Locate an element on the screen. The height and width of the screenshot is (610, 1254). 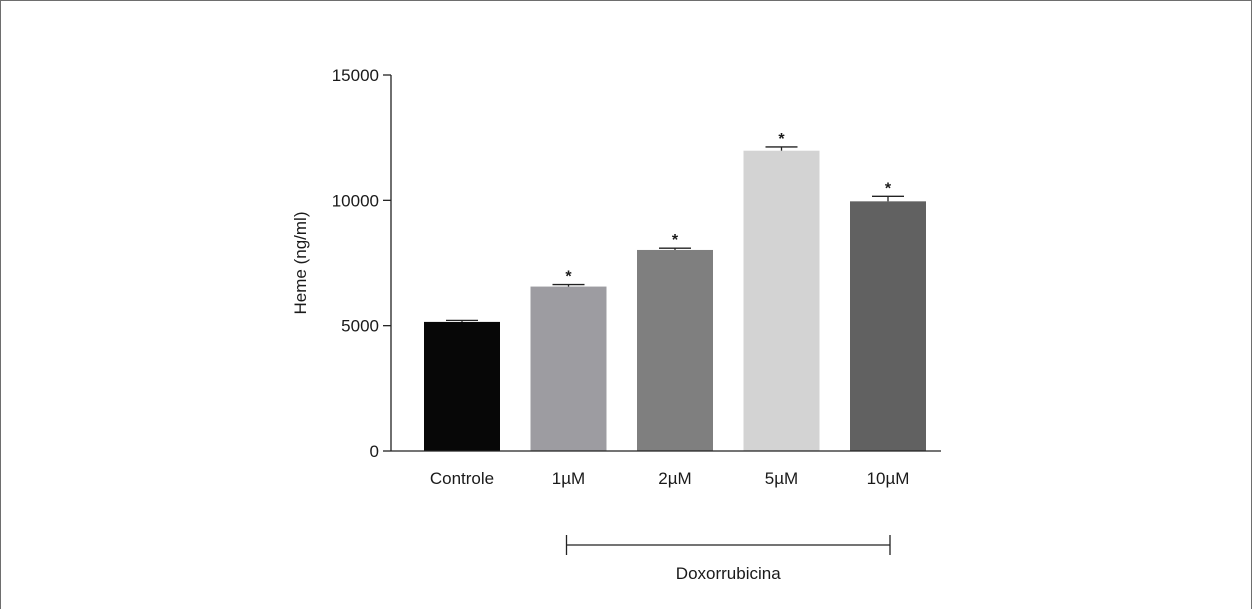
significance-markers-layer: * * * * is located at coordinates (728, 208).